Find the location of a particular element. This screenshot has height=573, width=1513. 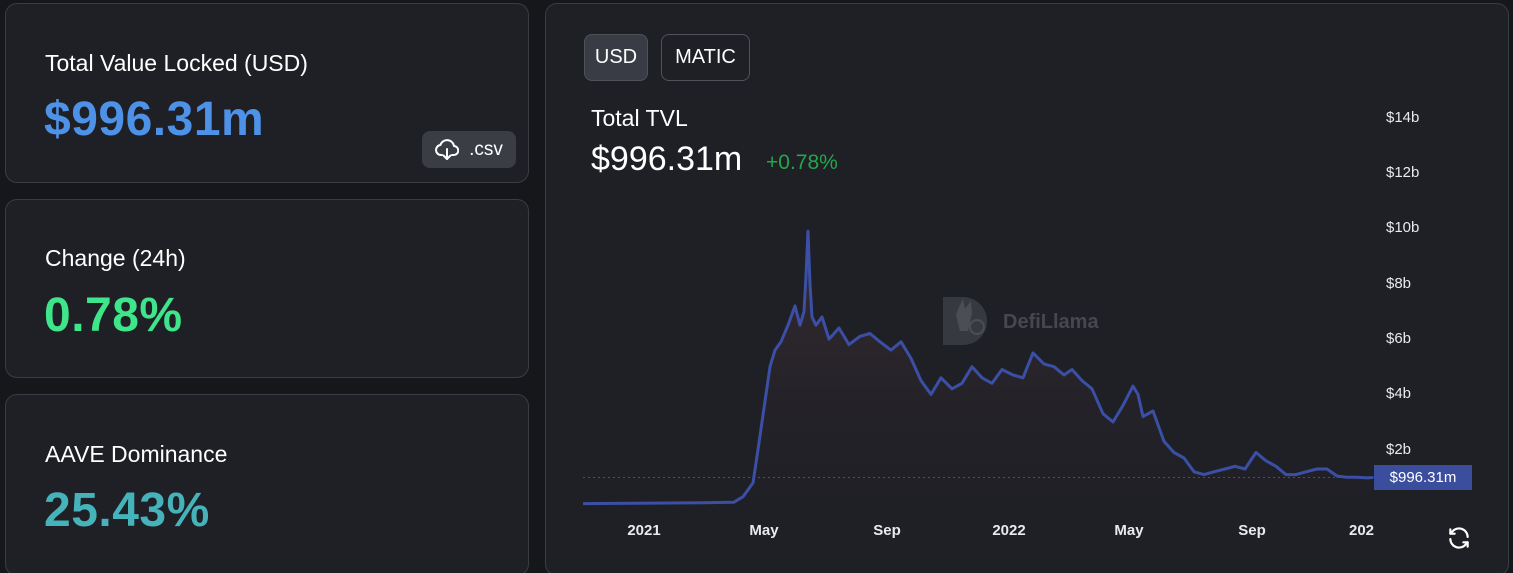

chart-change: +0.78% is located at coordinates (802, 162).